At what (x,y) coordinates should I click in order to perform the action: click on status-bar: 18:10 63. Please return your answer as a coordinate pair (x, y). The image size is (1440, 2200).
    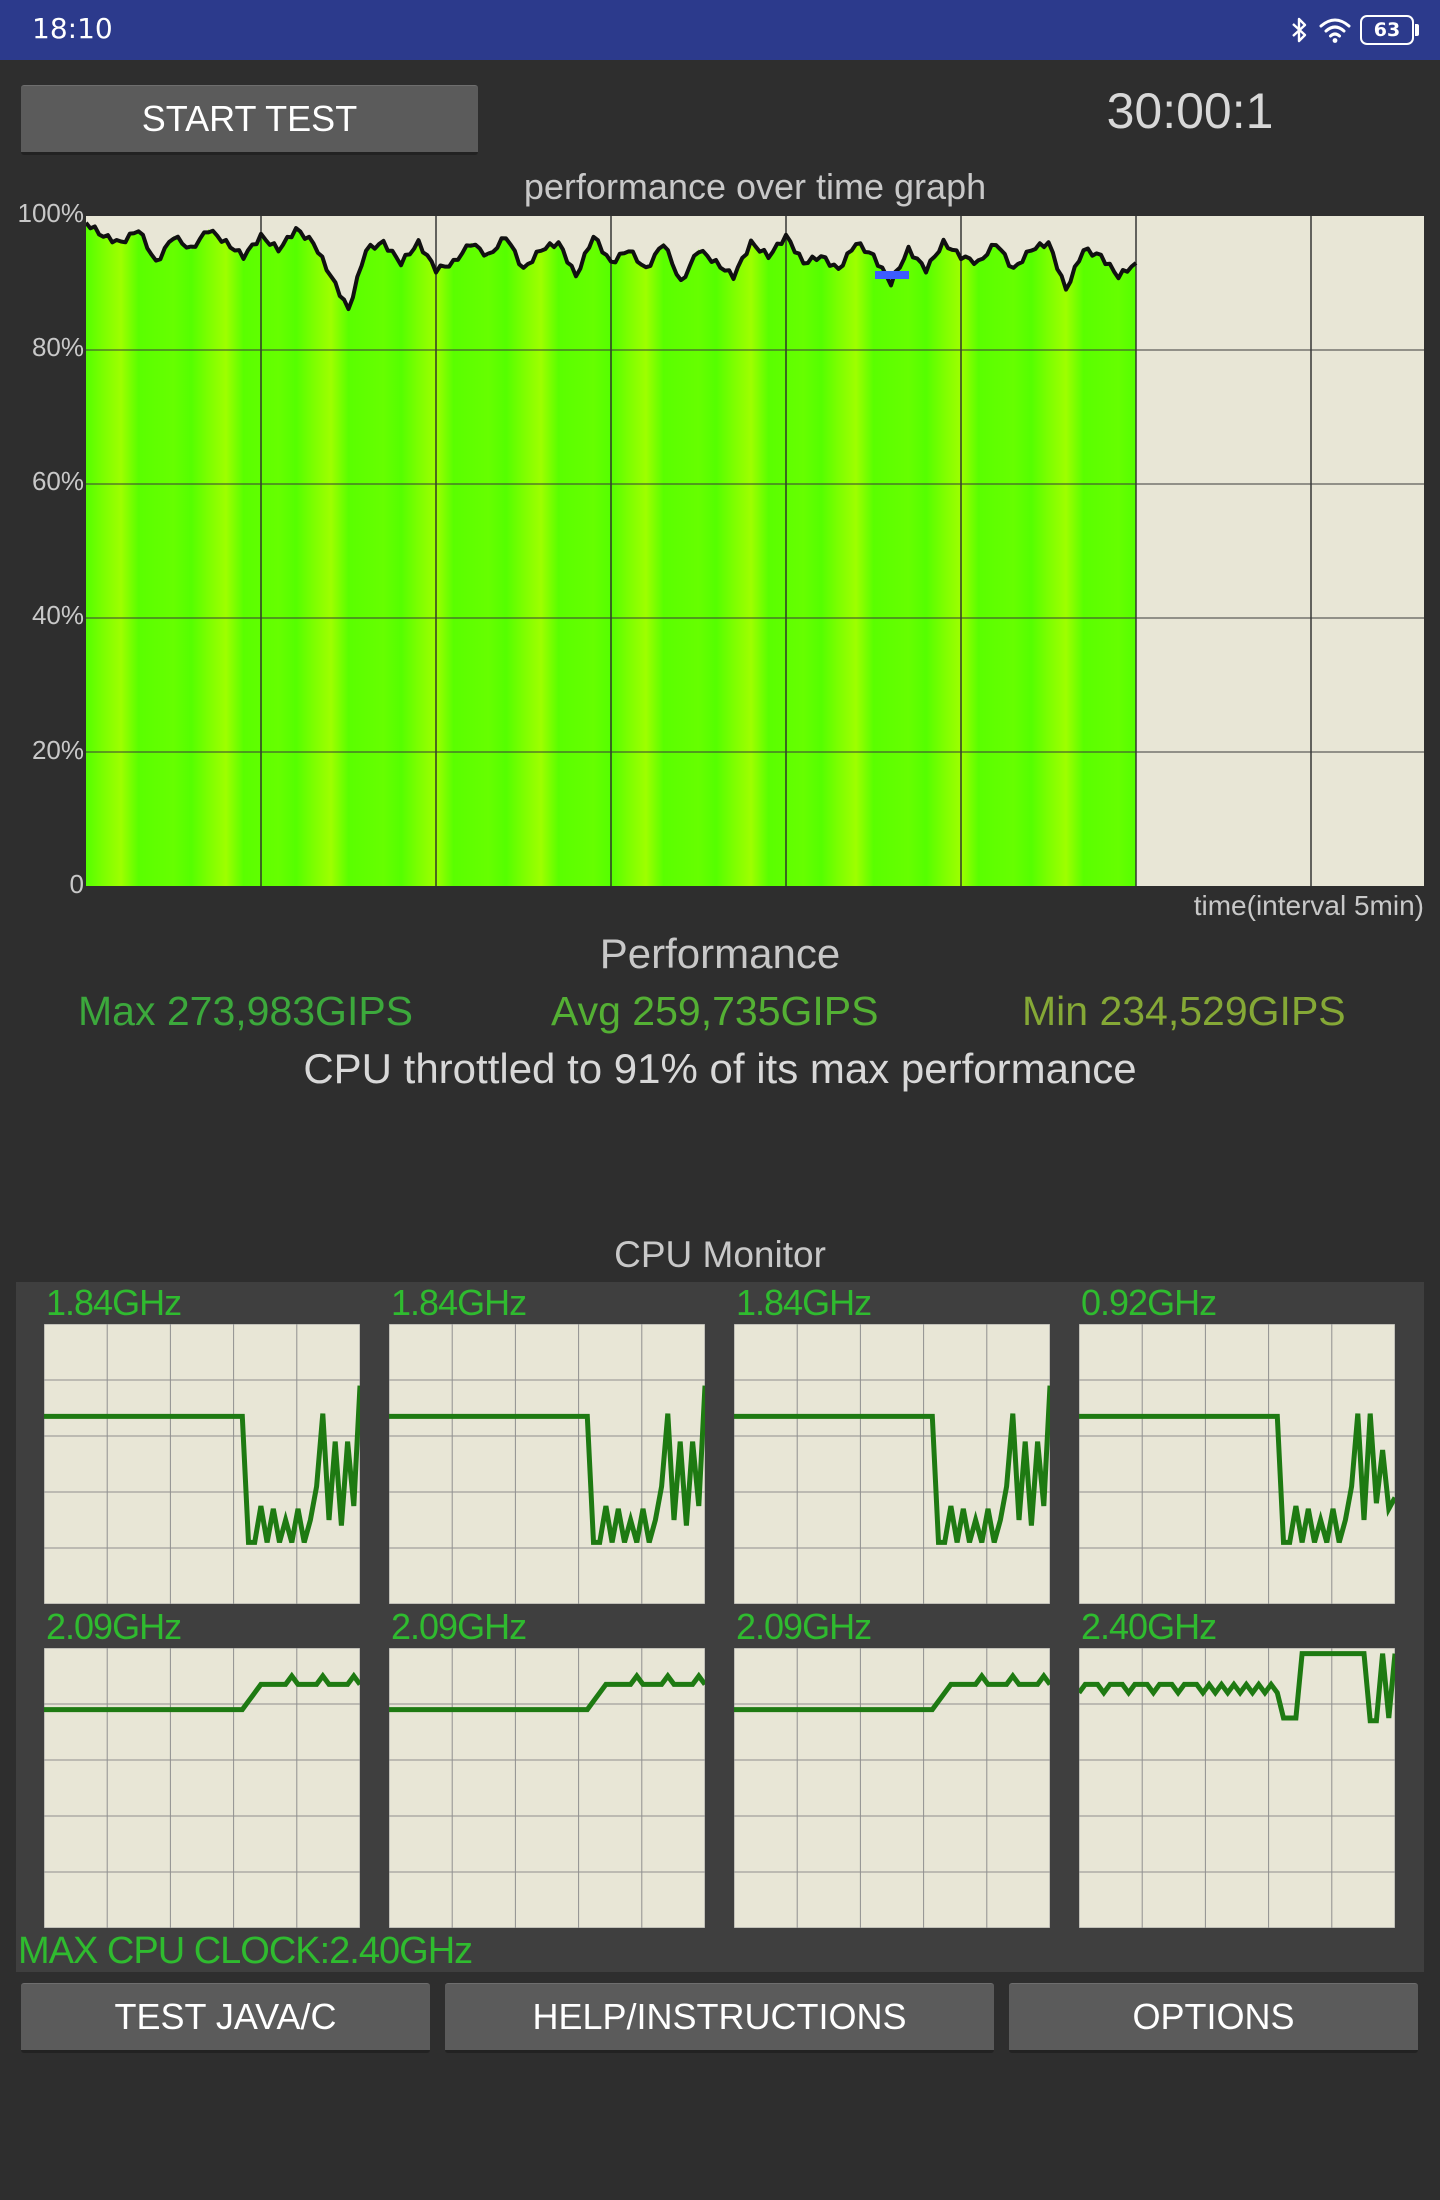
    Looking at the image, I should click on (720, 30).